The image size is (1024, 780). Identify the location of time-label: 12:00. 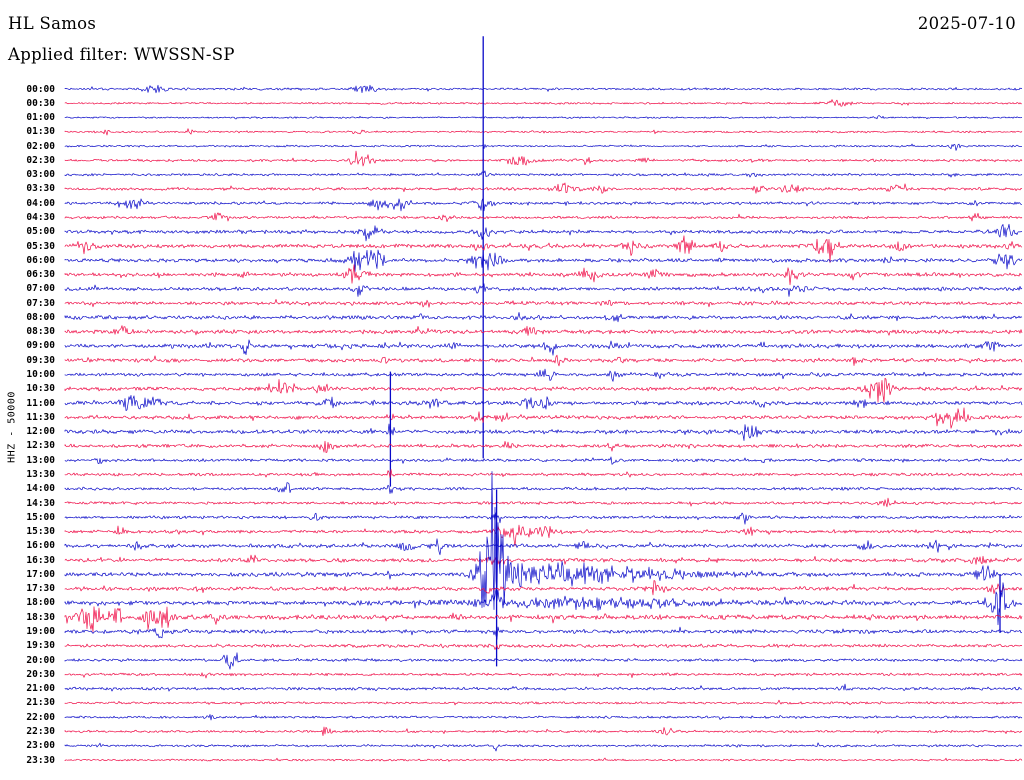
(40, 432).